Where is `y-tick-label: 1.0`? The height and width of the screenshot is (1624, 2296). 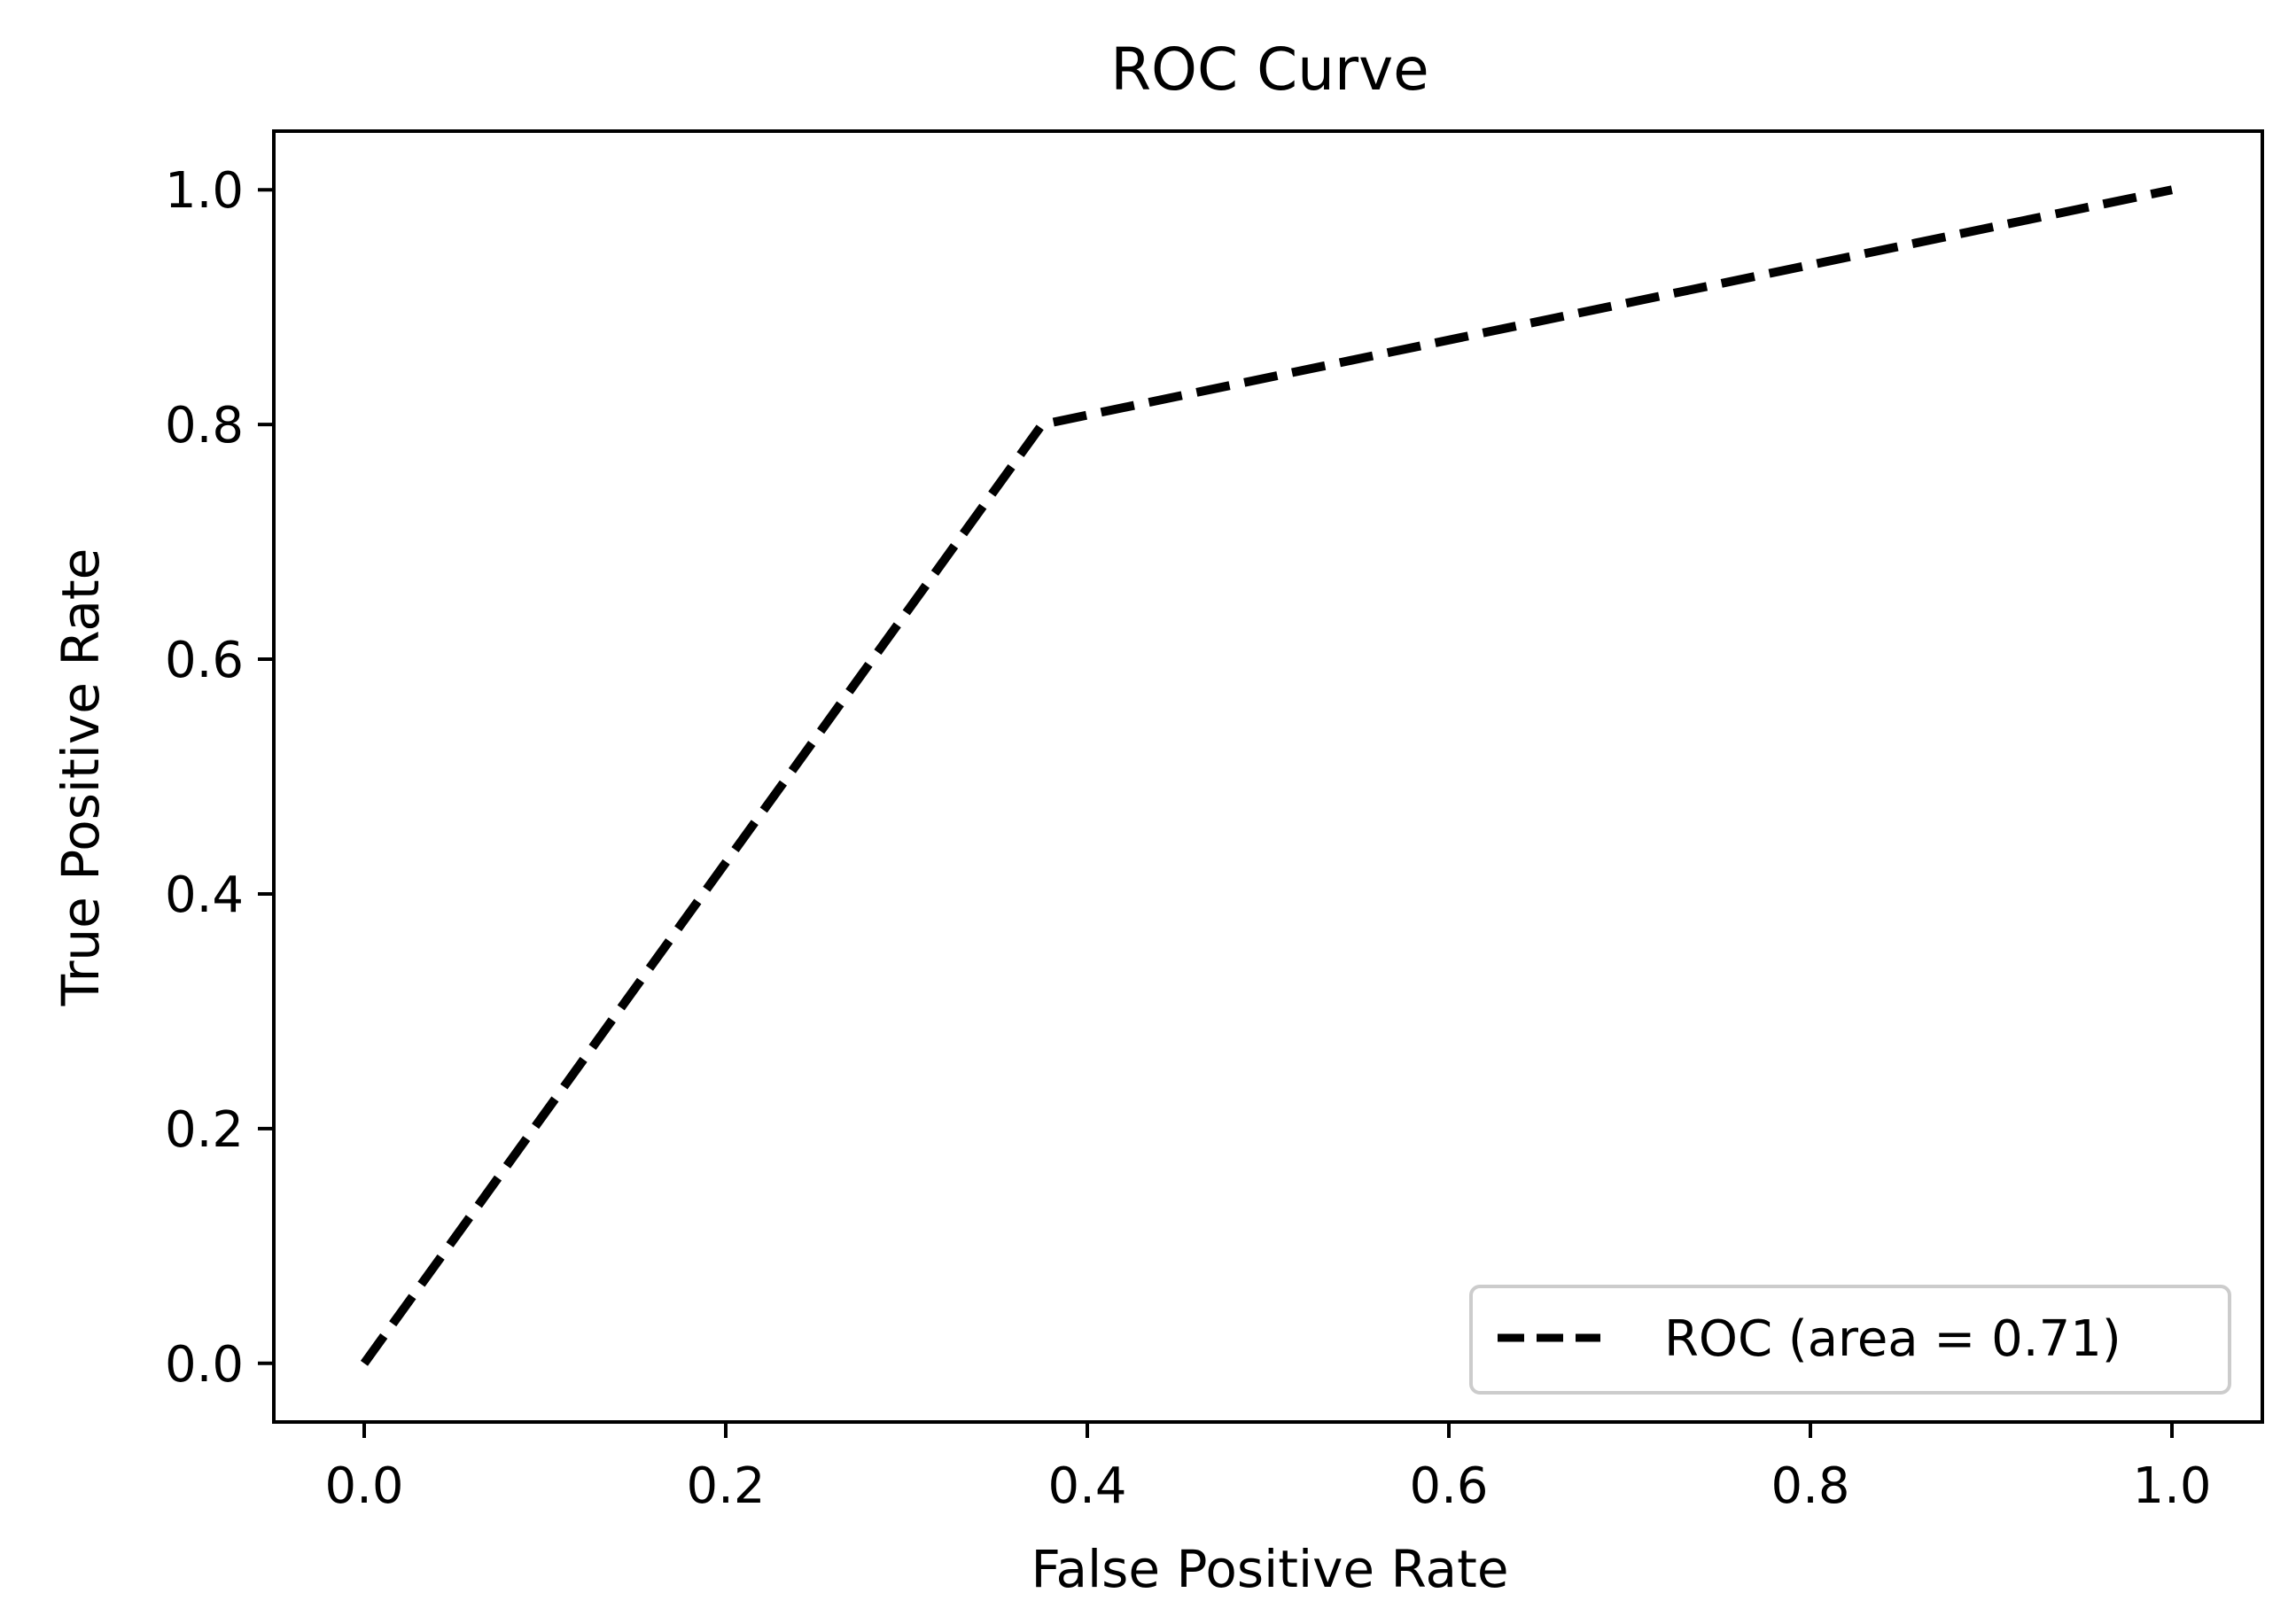 y-tick-label: 1.0 is located at coordinates (204, 191).